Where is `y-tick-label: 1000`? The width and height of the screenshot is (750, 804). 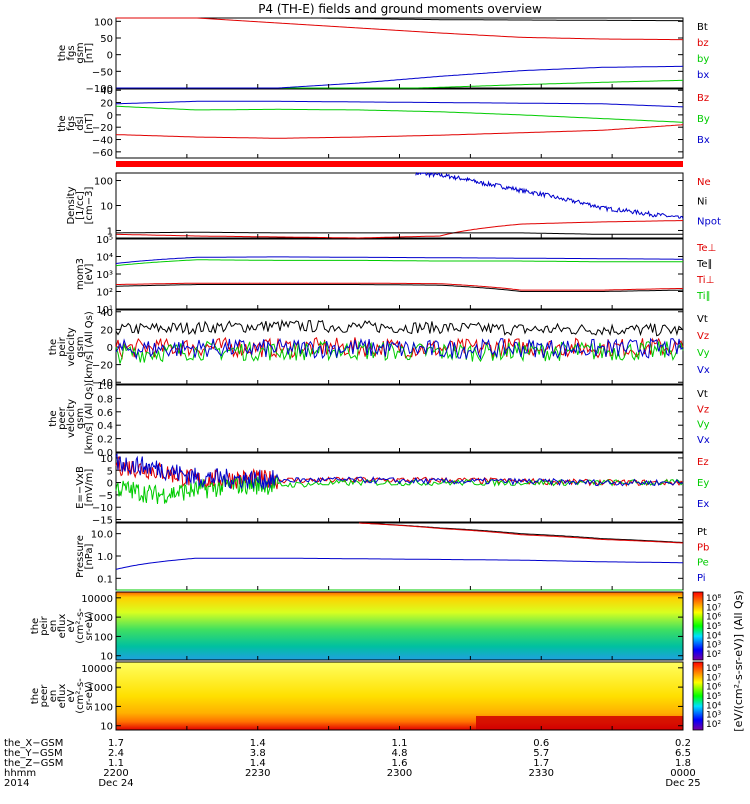
y-tick-label: 1000 is located at coordinates (100, 688).